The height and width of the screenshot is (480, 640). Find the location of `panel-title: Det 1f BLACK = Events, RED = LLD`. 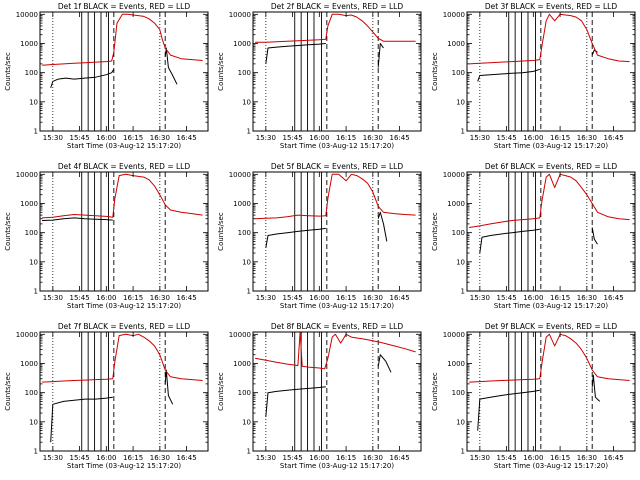

panel-title: Det 1f BLACK = Events, RED = LLD is located at coordinates (124, 6).